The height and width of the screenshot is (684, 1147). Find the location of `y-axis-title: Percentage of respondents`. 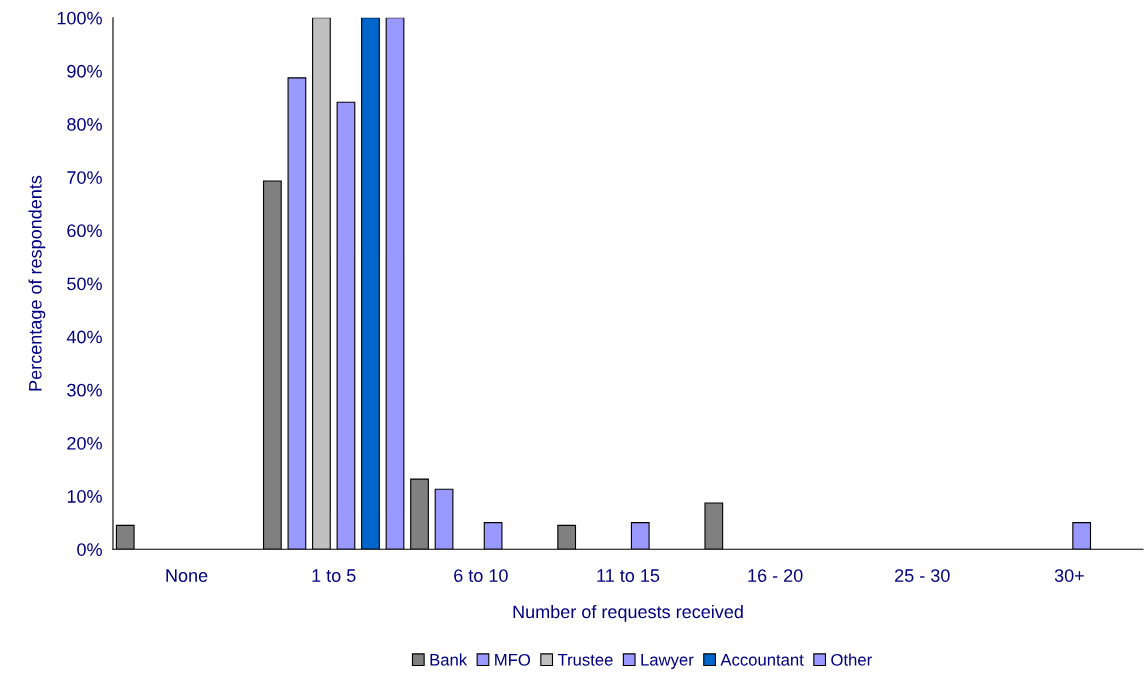

y-axis-title: Percentage of respondents is located at coordinates (37, 283).